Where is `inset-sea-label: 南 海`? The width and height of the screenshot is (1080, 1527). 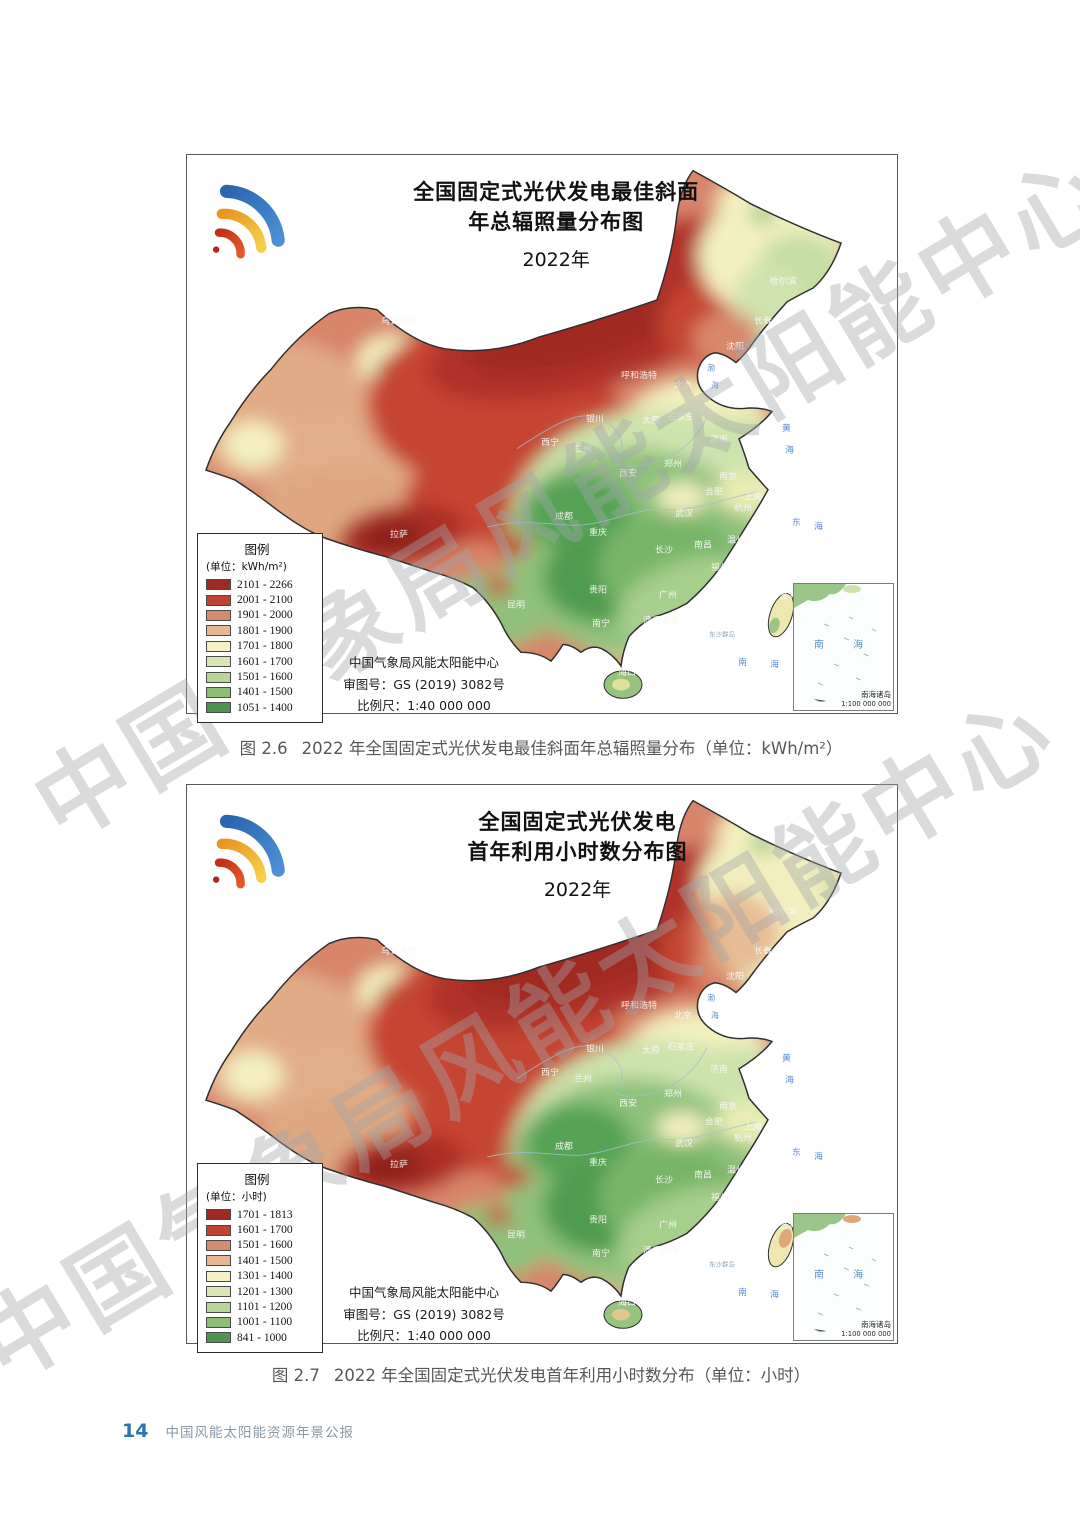 inset-sea-label: 南 海 is located at coordinates (845, 1275).